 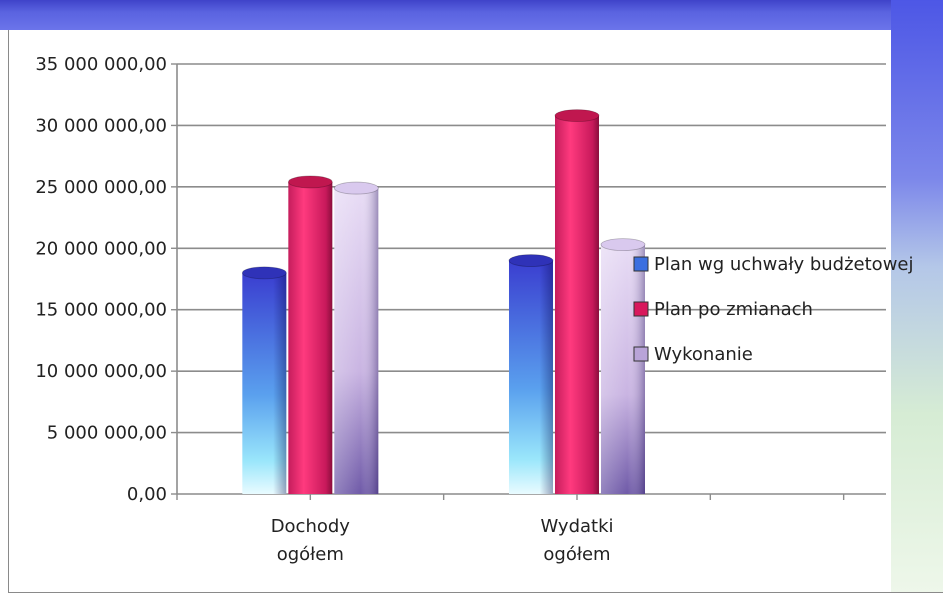 What do you see at coordinates (101, 125) in the screenshot?
I see `y-tick-label: 30 000 000,00` at bounding box center [101, 125].